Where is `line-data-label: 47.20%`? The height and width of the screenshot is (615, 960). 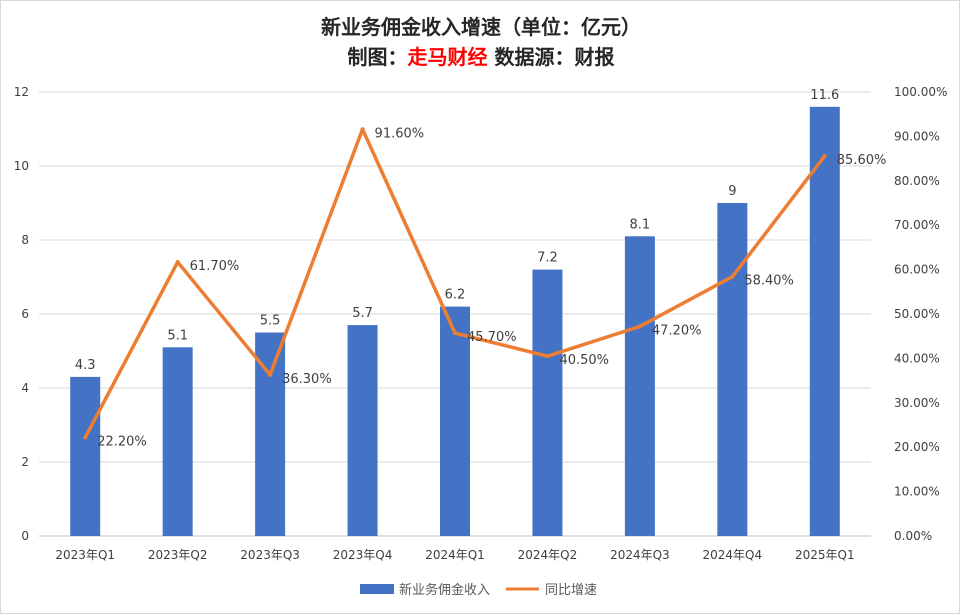
line-data-label: 47.20% is located at coordinates (677, 330).